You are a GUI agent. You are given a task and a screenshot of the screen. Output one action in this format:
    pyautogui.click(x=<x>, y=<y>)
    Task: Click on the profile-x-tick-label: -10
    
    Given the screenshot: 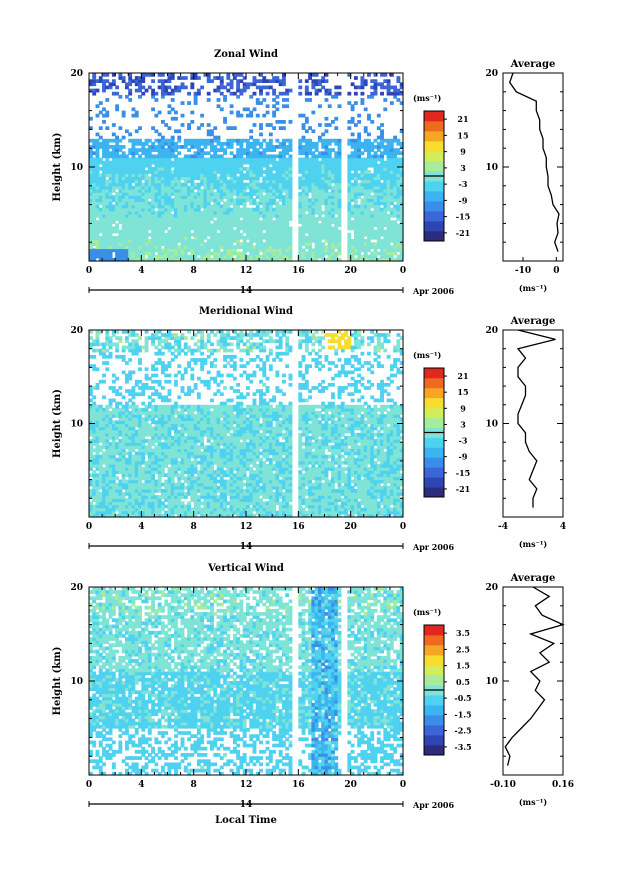 What is the action you would take?
    pyautogui.click(x=523, y=271)
    